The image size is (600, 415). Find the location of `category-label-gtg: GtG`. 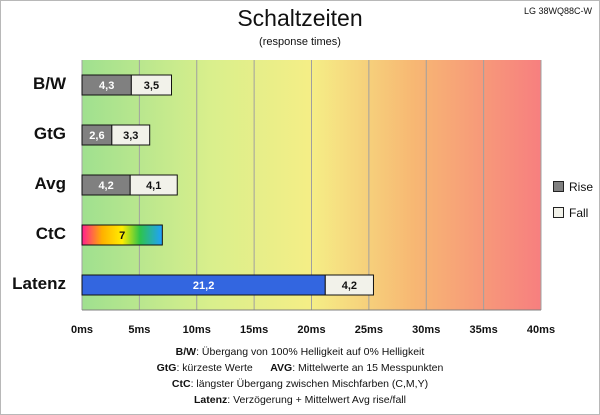

category-label-gtg: GtG is located at coordinates (49, 133).